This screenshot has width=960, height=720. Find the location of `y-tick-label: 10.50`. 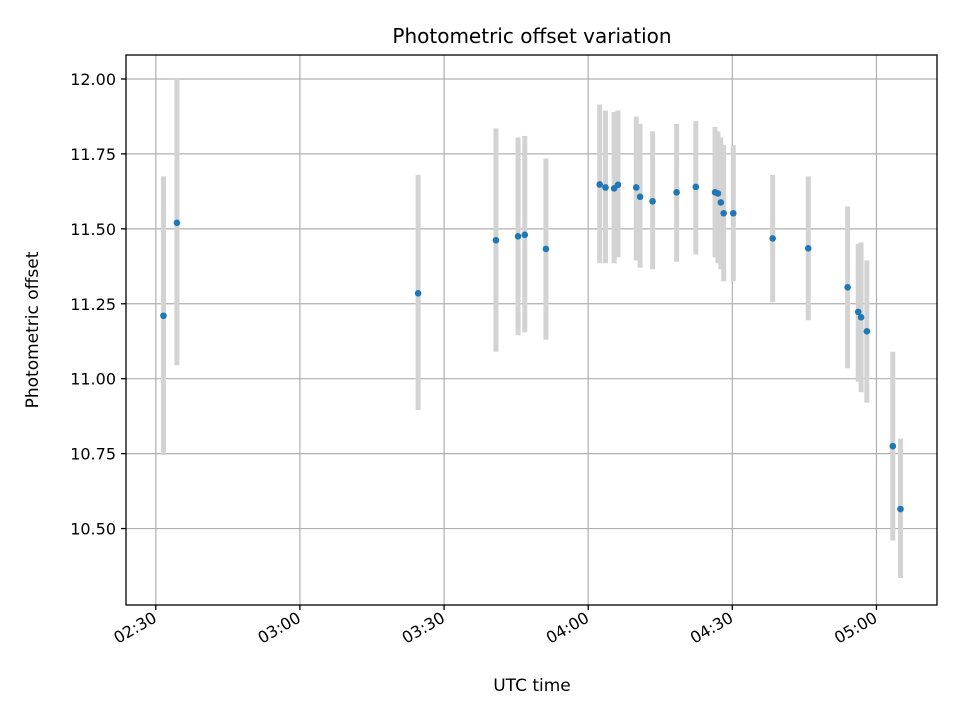

y-tick-label: 10.50 is located at coordinates (93, 529).